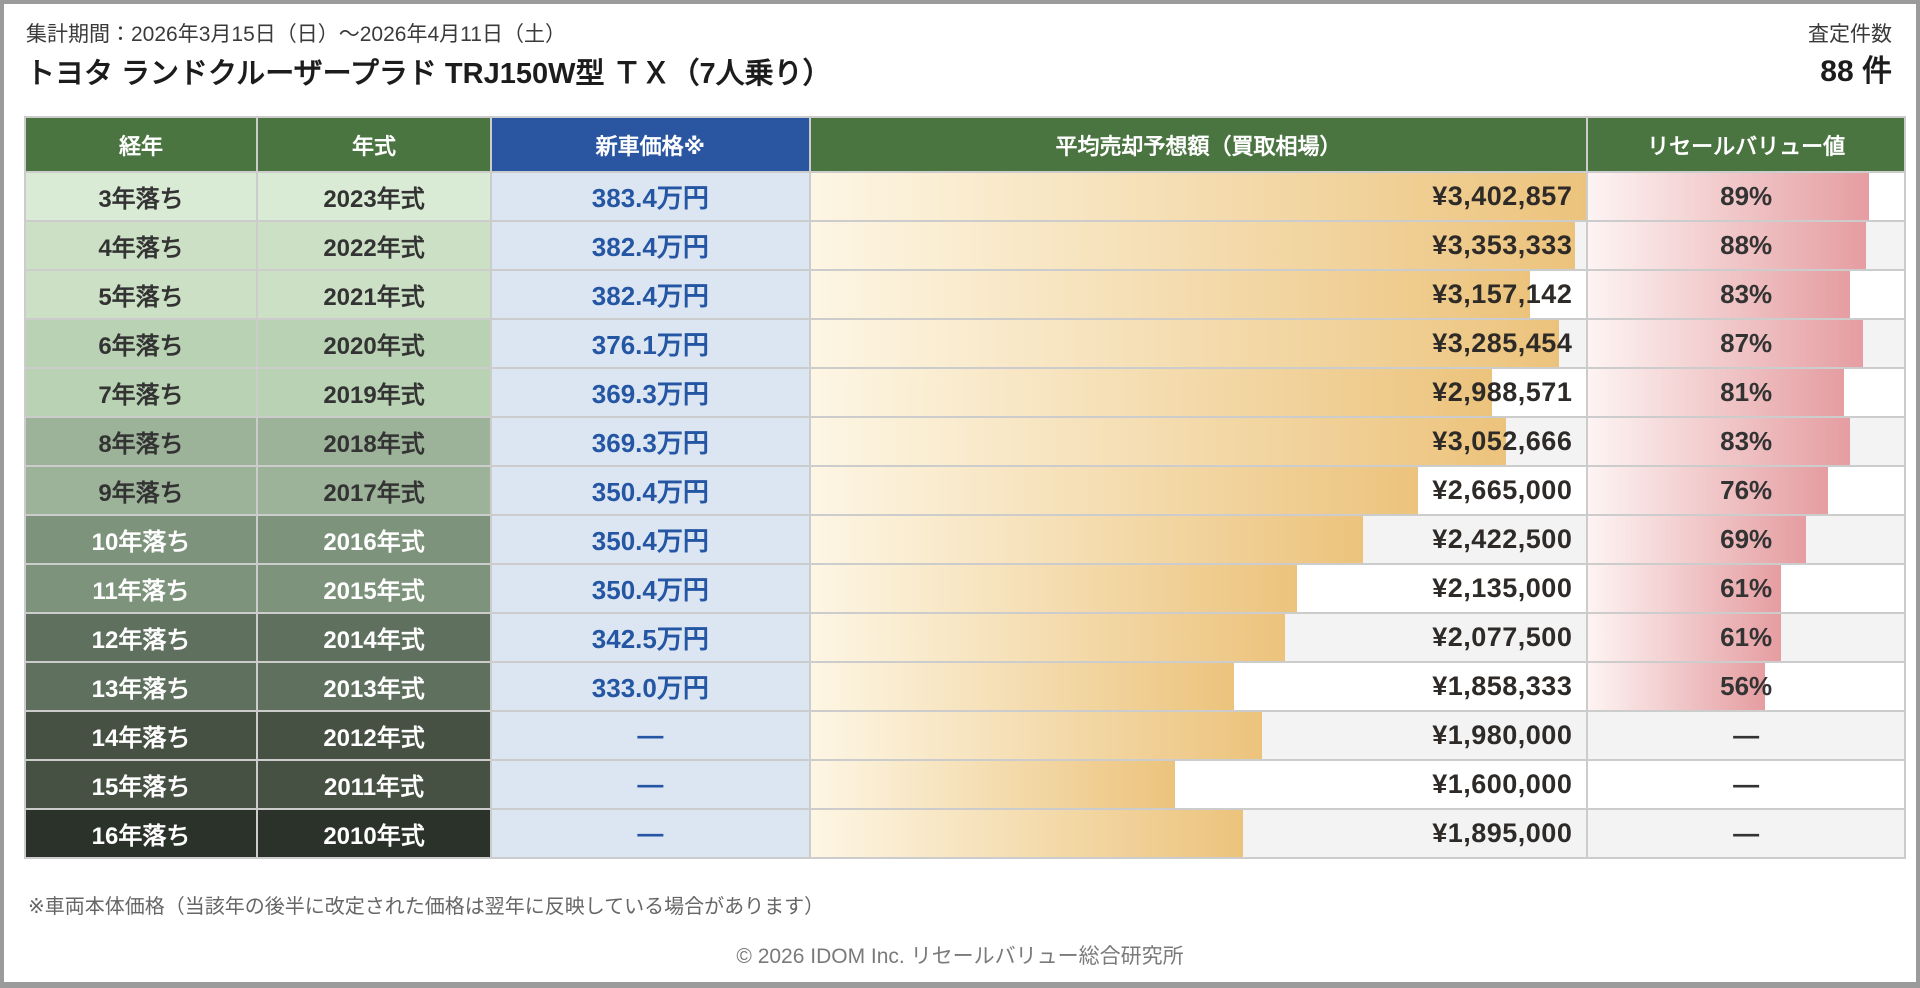  Describe the element at coordinates (141, 441) in the screenshot. I see `age-cell: 8年落ち` at that location.